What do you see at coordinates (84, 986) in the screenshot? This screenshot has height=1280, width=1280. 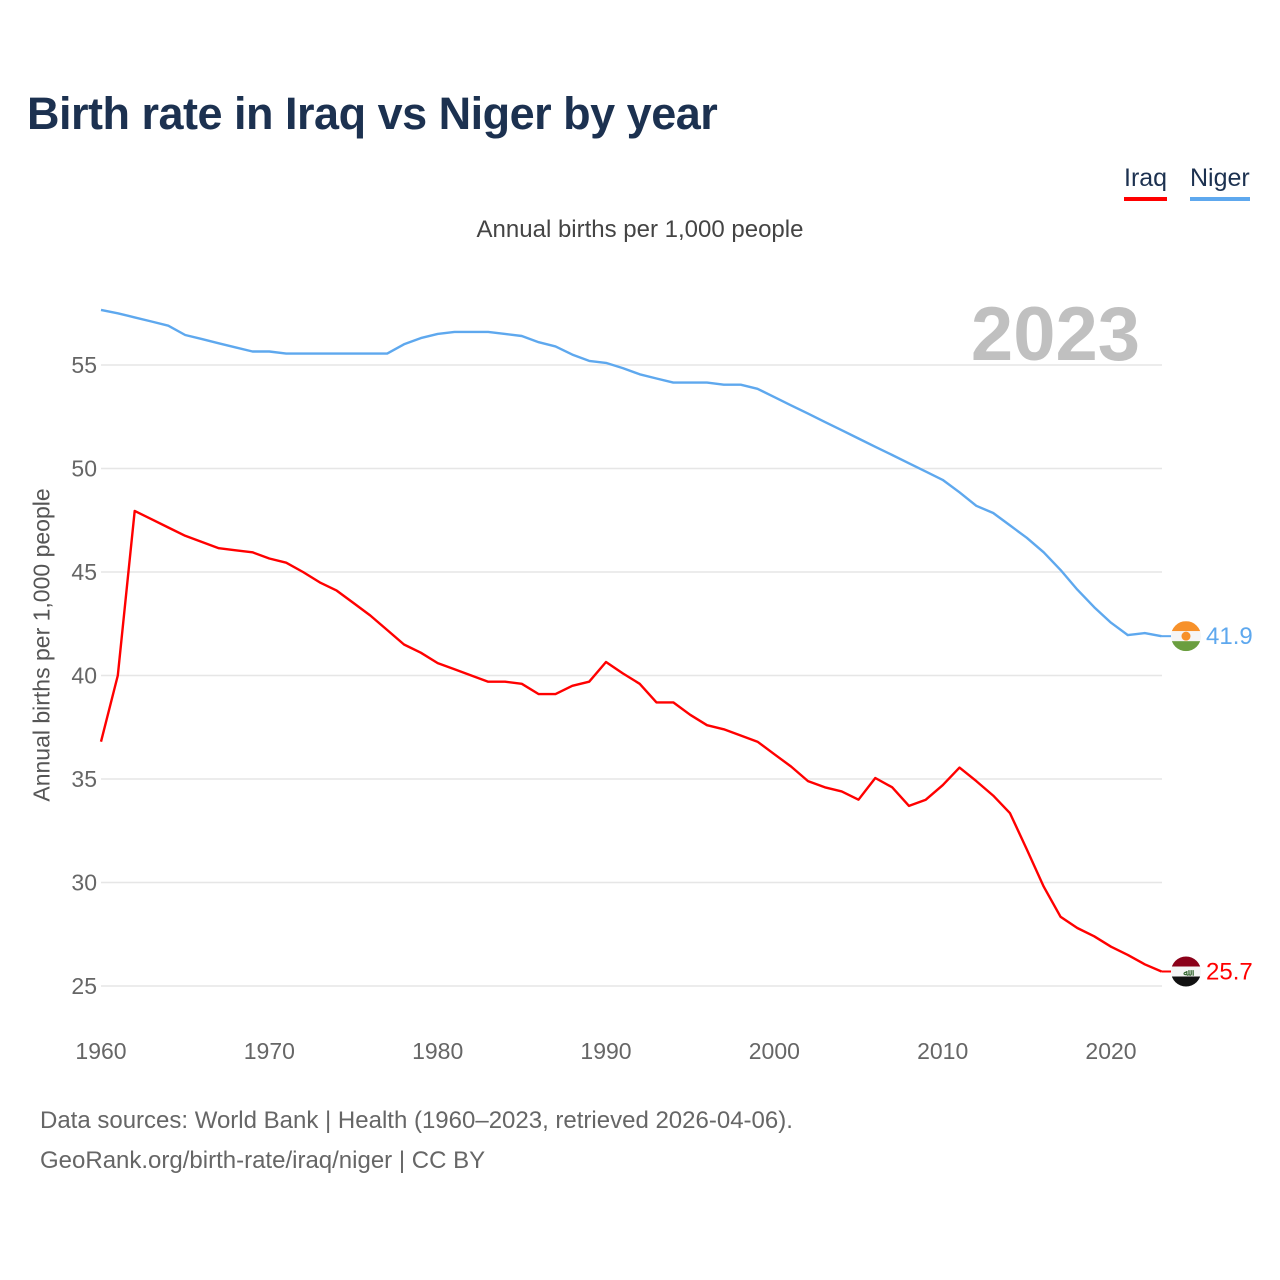 I see `y-tick-label: 25` at bounding box center [84, 986].